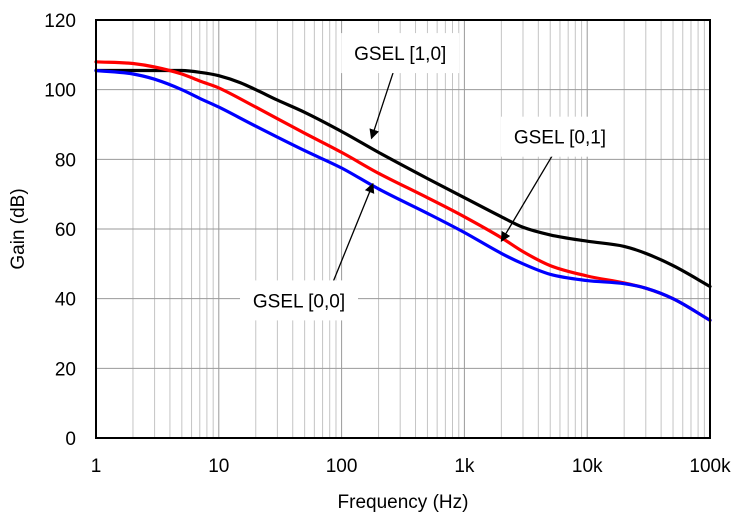 This screenshot has width=739, height=522. Describe the element at coordinates (710, 466) in the screenshot. I see `x-tick-label: 100k` at that location.